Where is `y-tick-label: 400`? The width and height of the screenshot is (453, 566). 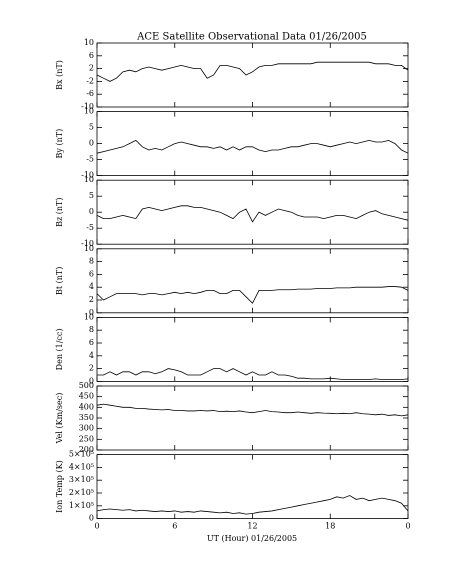 y-tick-label: 400 is located at coordinates (86, 406).